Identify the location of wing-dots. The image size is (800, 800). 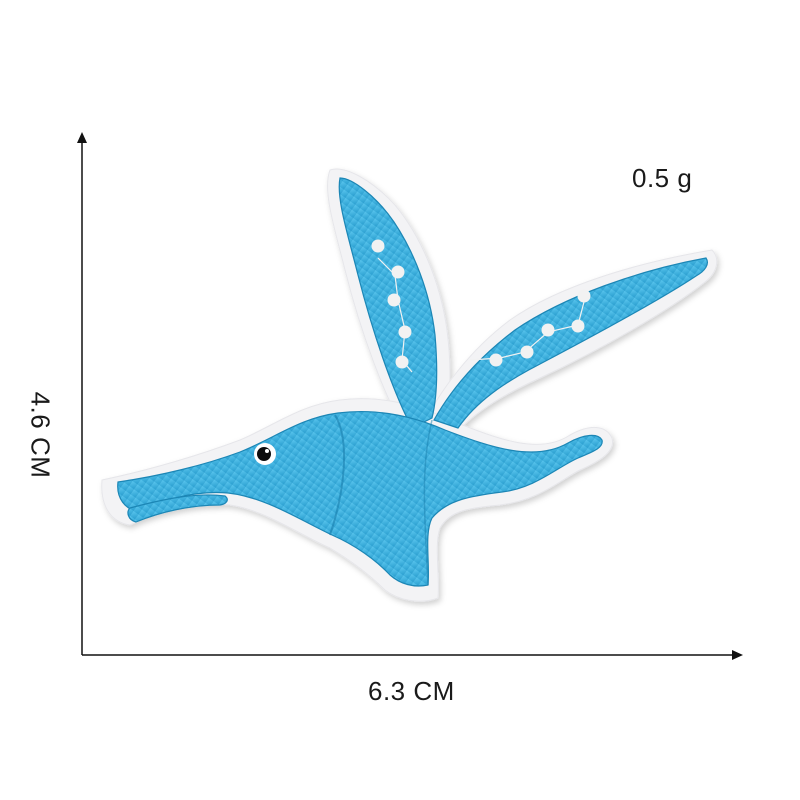
(392, 306).